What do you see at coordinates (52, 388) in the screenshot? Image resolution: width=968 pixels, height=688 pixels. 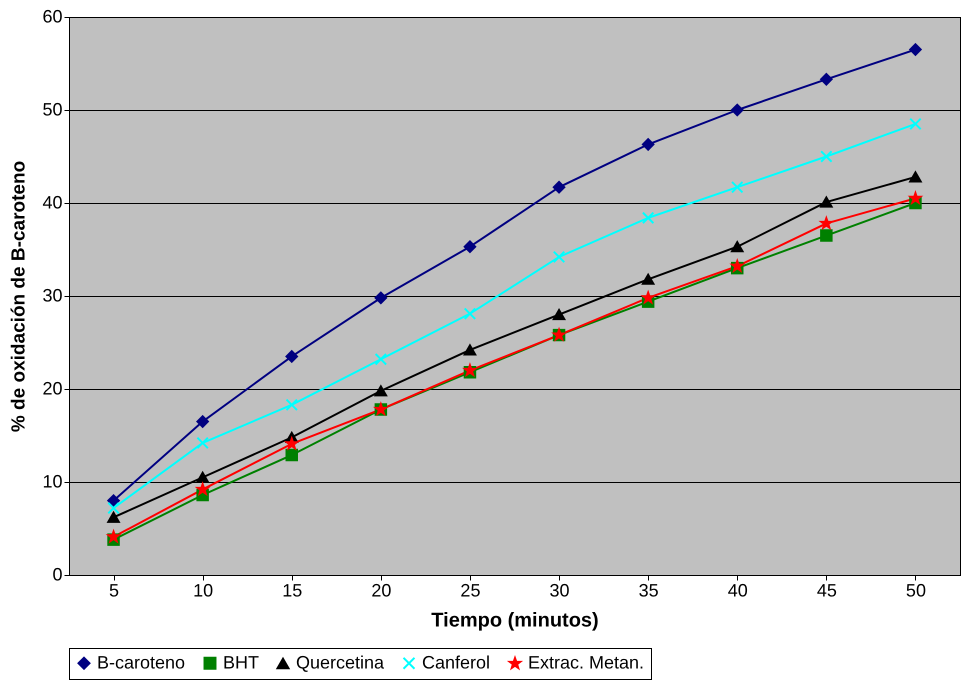 I see `y-tick-label: 20` at bounding box center [52, 388].